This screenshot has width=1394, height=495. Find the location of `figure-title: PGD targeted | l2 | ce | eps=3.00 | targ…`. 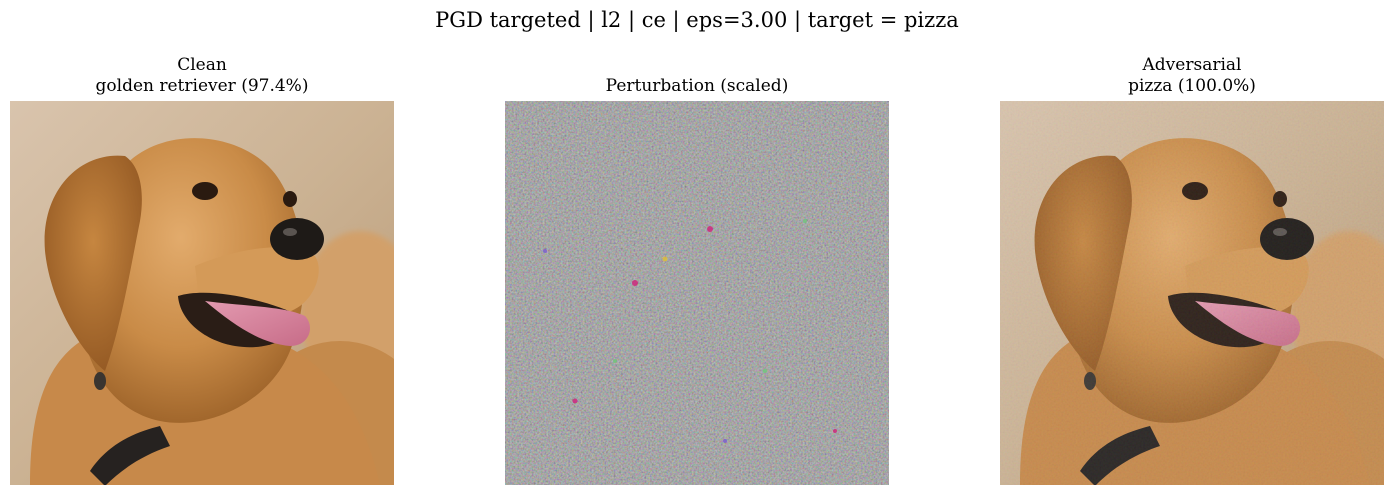

figure-title: PGD targeted | l2 | ce | eps=3.00 | targ… is located at coordinates (697, 20).